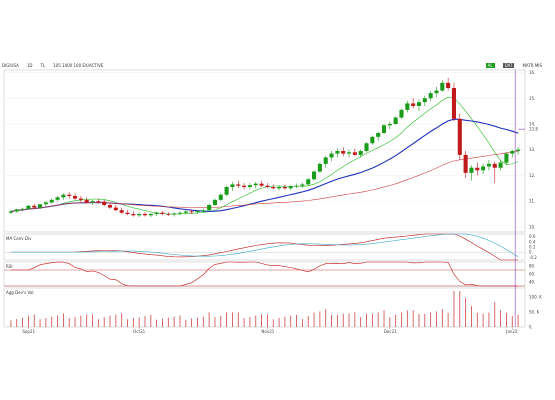 This screenshot has width=555, height=400. What do you see at coordinates (533, 129) in the screenshot?
I see `last-price-label: 13.8` at bounding box center [533, 129].